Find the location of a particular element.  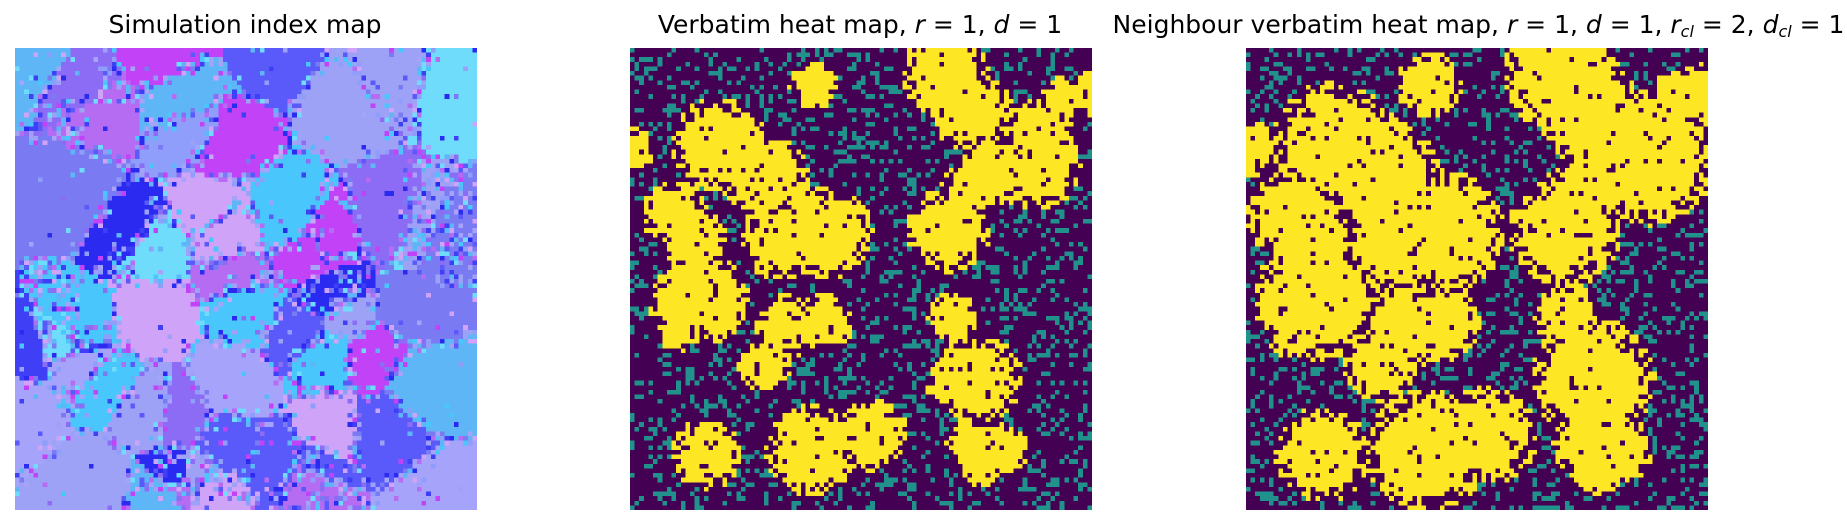

chart-title-verbatim-heat-map: Verbatim heat map, r = 1, d = 1 is located at coordinates (860, 24).